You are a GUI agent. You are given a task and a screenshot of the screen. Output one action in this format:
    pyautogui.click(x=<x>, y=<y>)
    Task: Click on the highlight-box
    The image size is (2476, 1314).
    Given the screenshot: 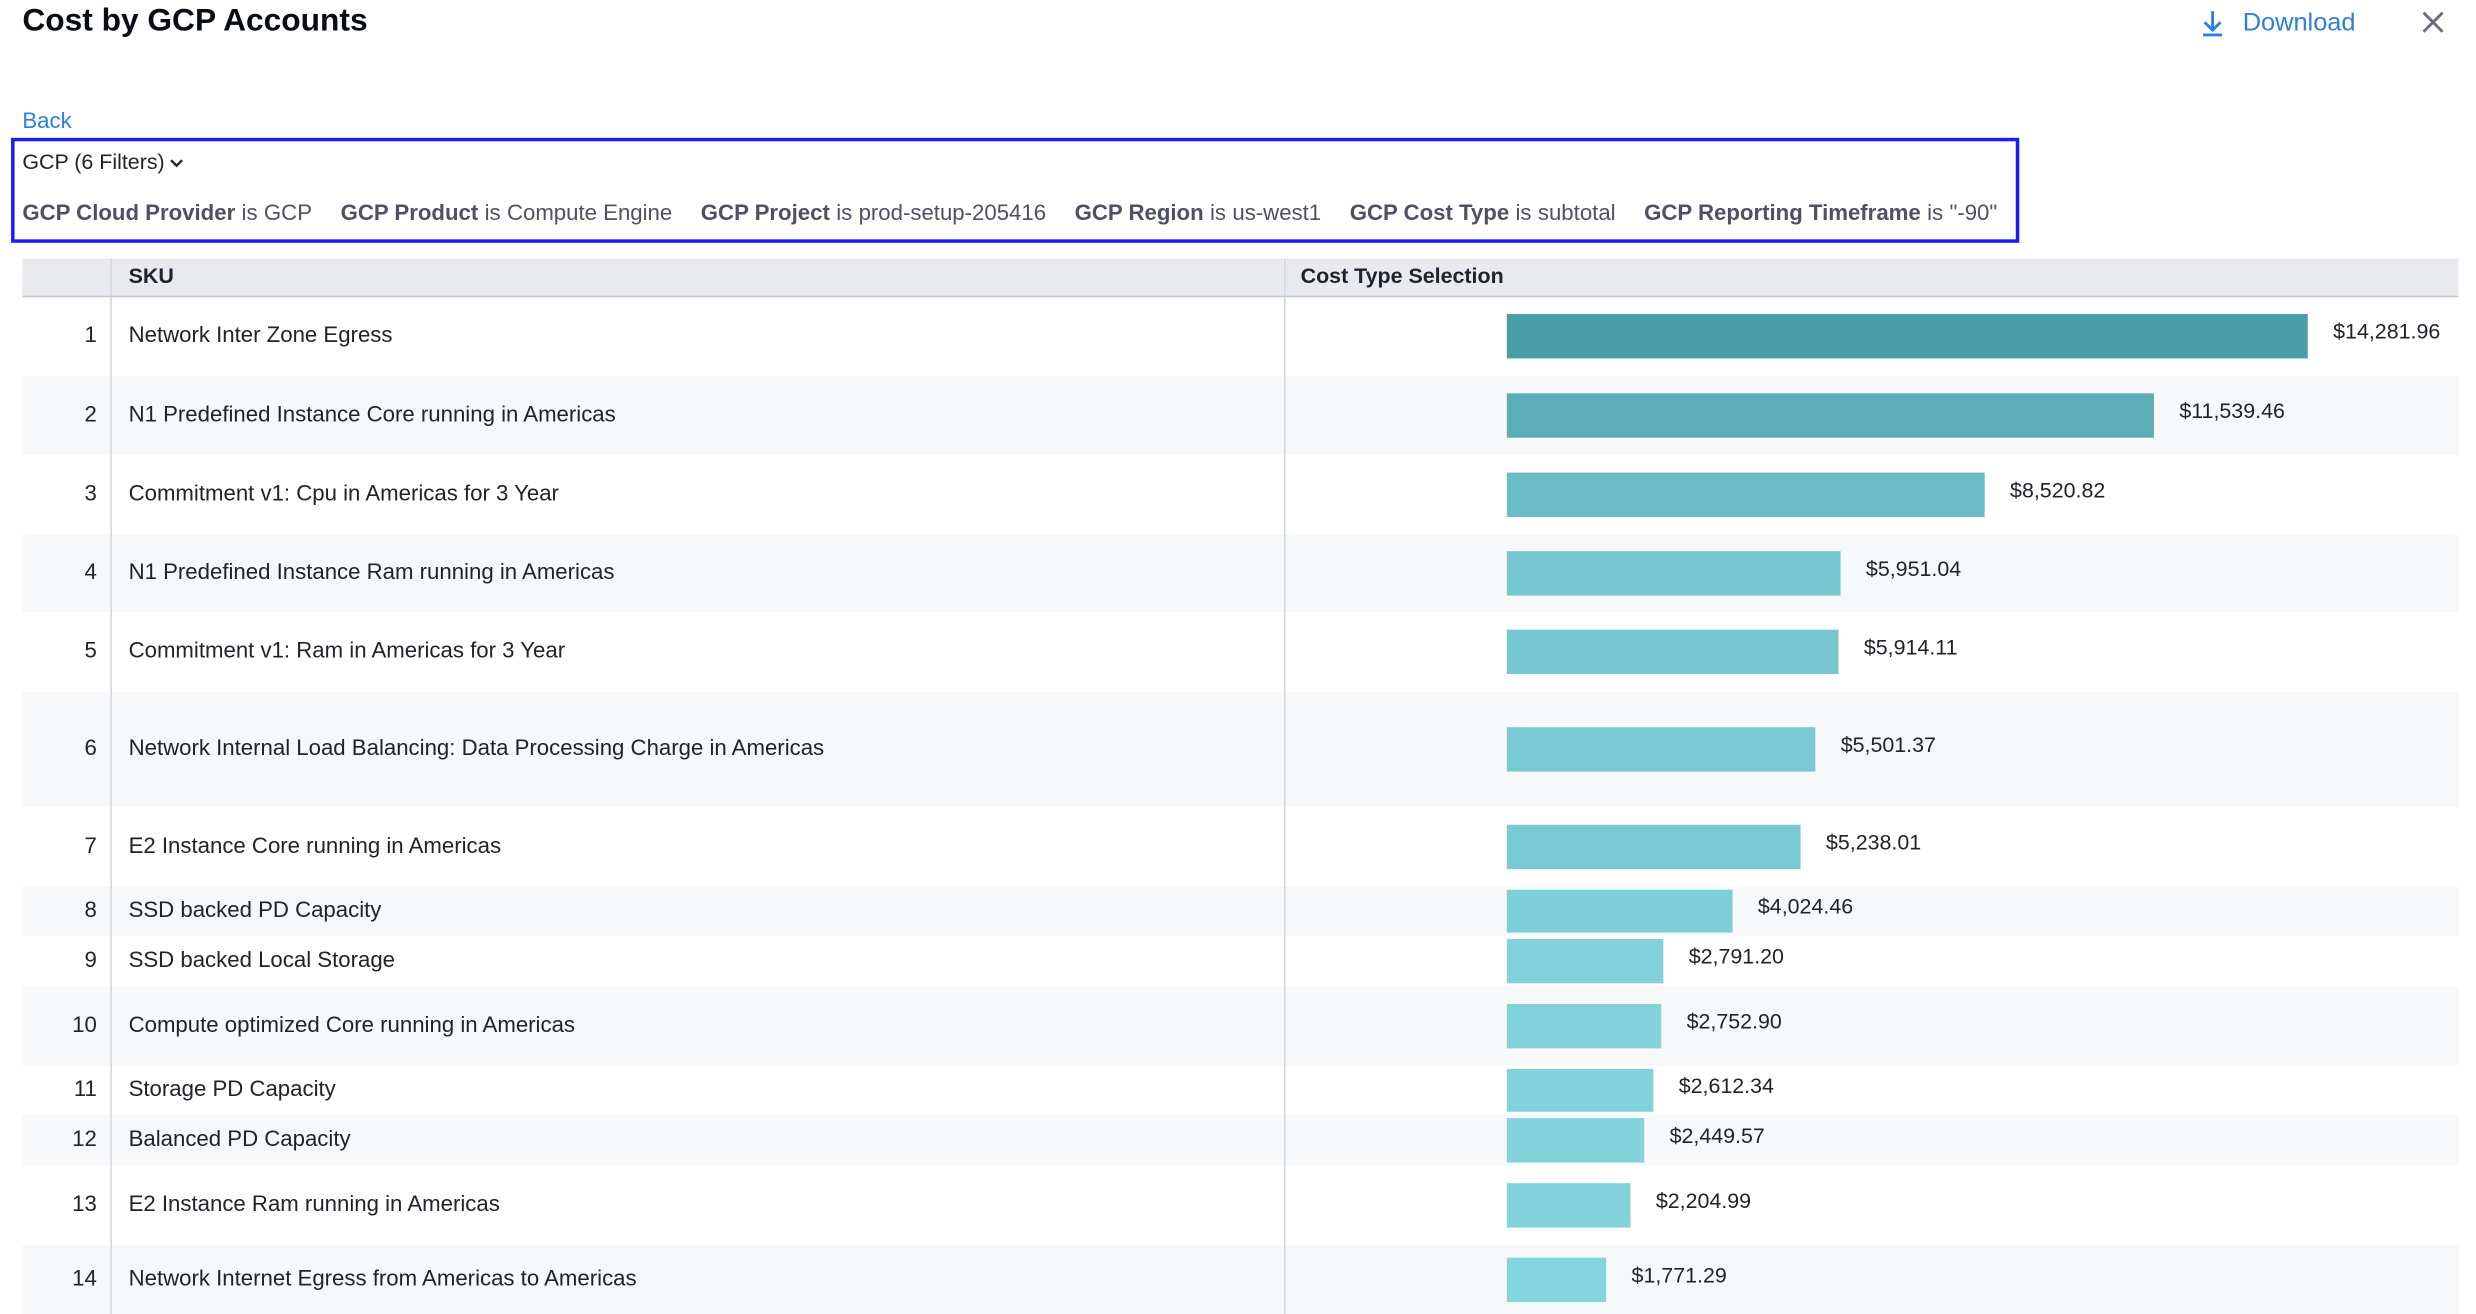 What is the action you would take?
    pyautogui.click(x=1015, y=191)
    